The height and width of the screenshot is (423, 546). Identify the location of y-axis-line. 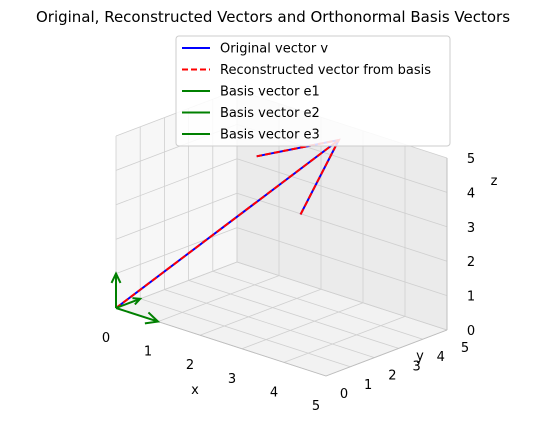
(386, 353).